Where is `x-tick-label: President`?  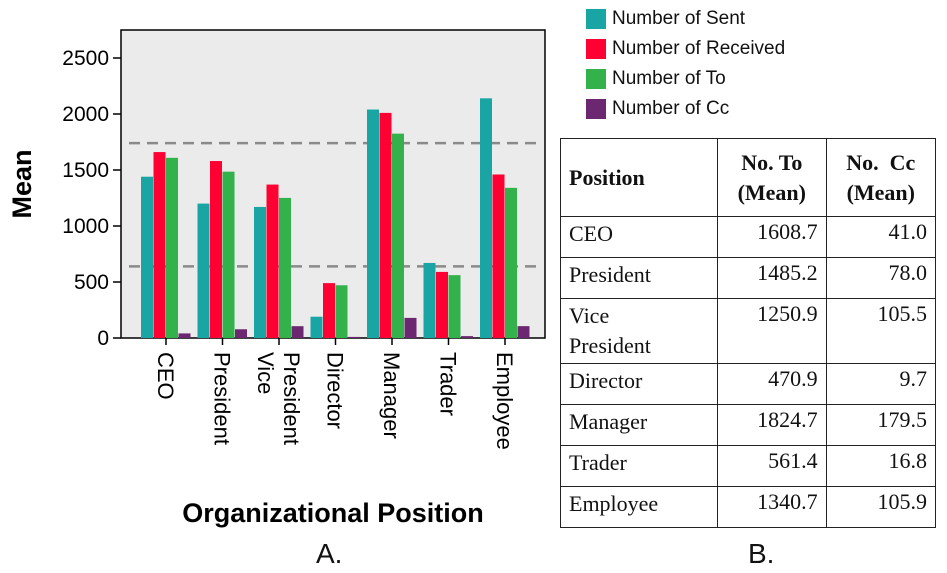 x-tick-label: President is located at coordinates (222, 398).